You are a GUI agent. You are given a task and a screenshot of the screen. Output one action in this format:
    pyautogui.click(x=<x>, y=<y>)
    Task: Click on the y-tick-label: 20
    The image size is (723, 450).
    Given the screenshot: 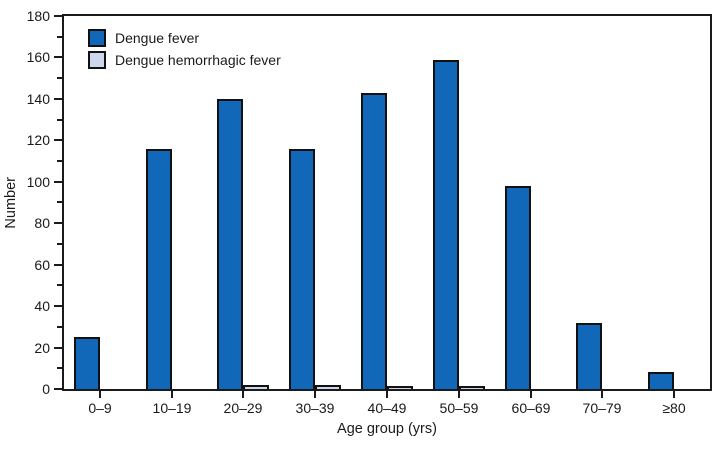 What is the action you would take?
    pyautogui.click(x=42, y=348)
    